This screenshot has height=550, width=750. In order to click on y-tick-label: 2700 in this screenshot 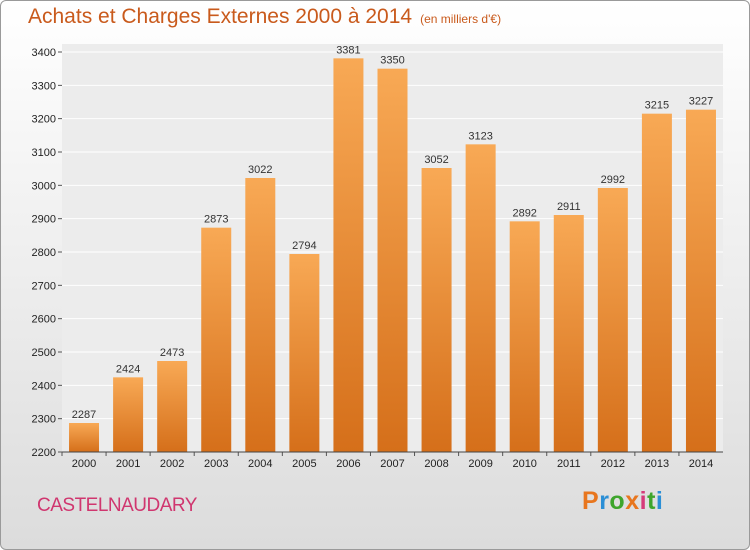, I will do `click(44, 286)`.